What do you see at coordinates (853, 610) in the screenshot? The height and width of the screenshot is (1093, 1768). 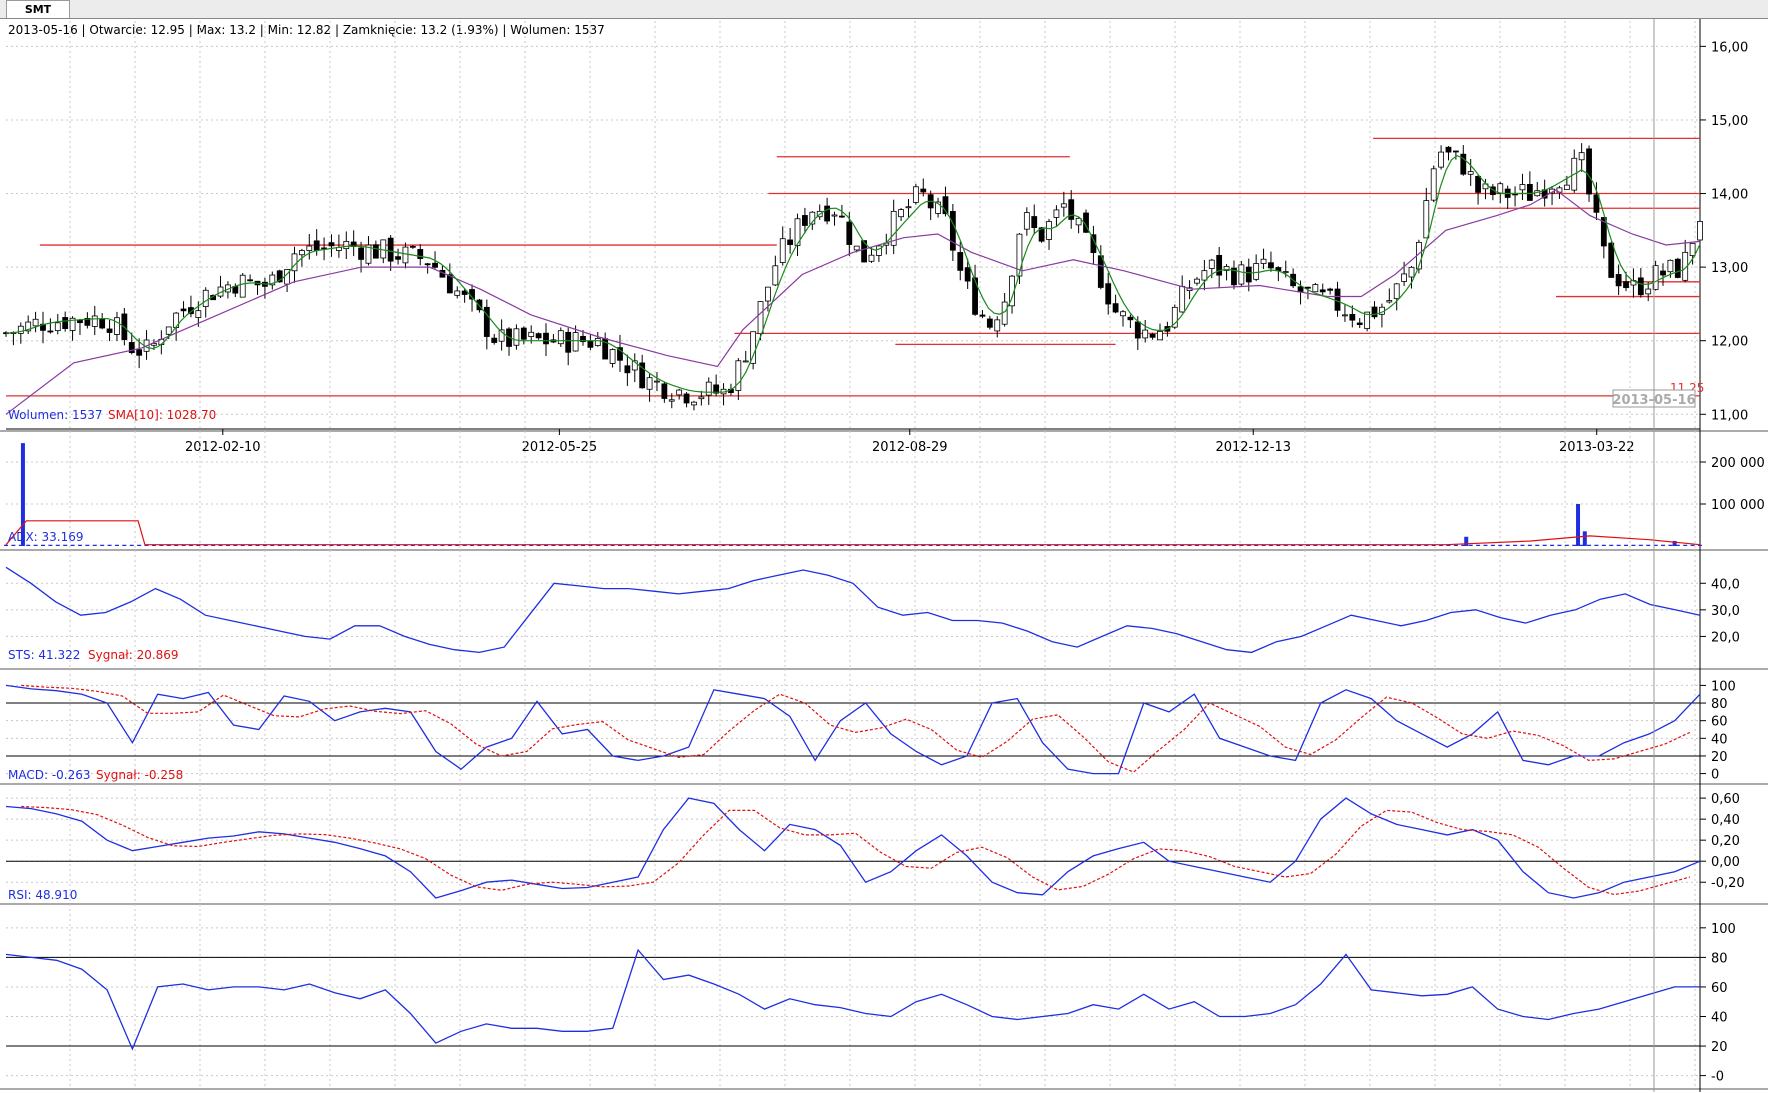 I see `adx-line` at bounding box center [853, 610].